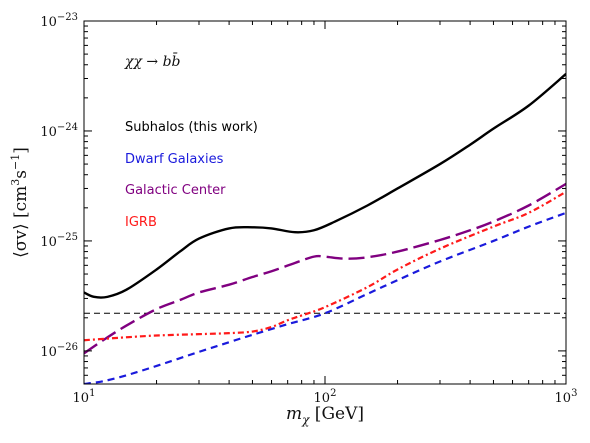  I want to click on y-tick-label: 10−26, so click(59, 351).